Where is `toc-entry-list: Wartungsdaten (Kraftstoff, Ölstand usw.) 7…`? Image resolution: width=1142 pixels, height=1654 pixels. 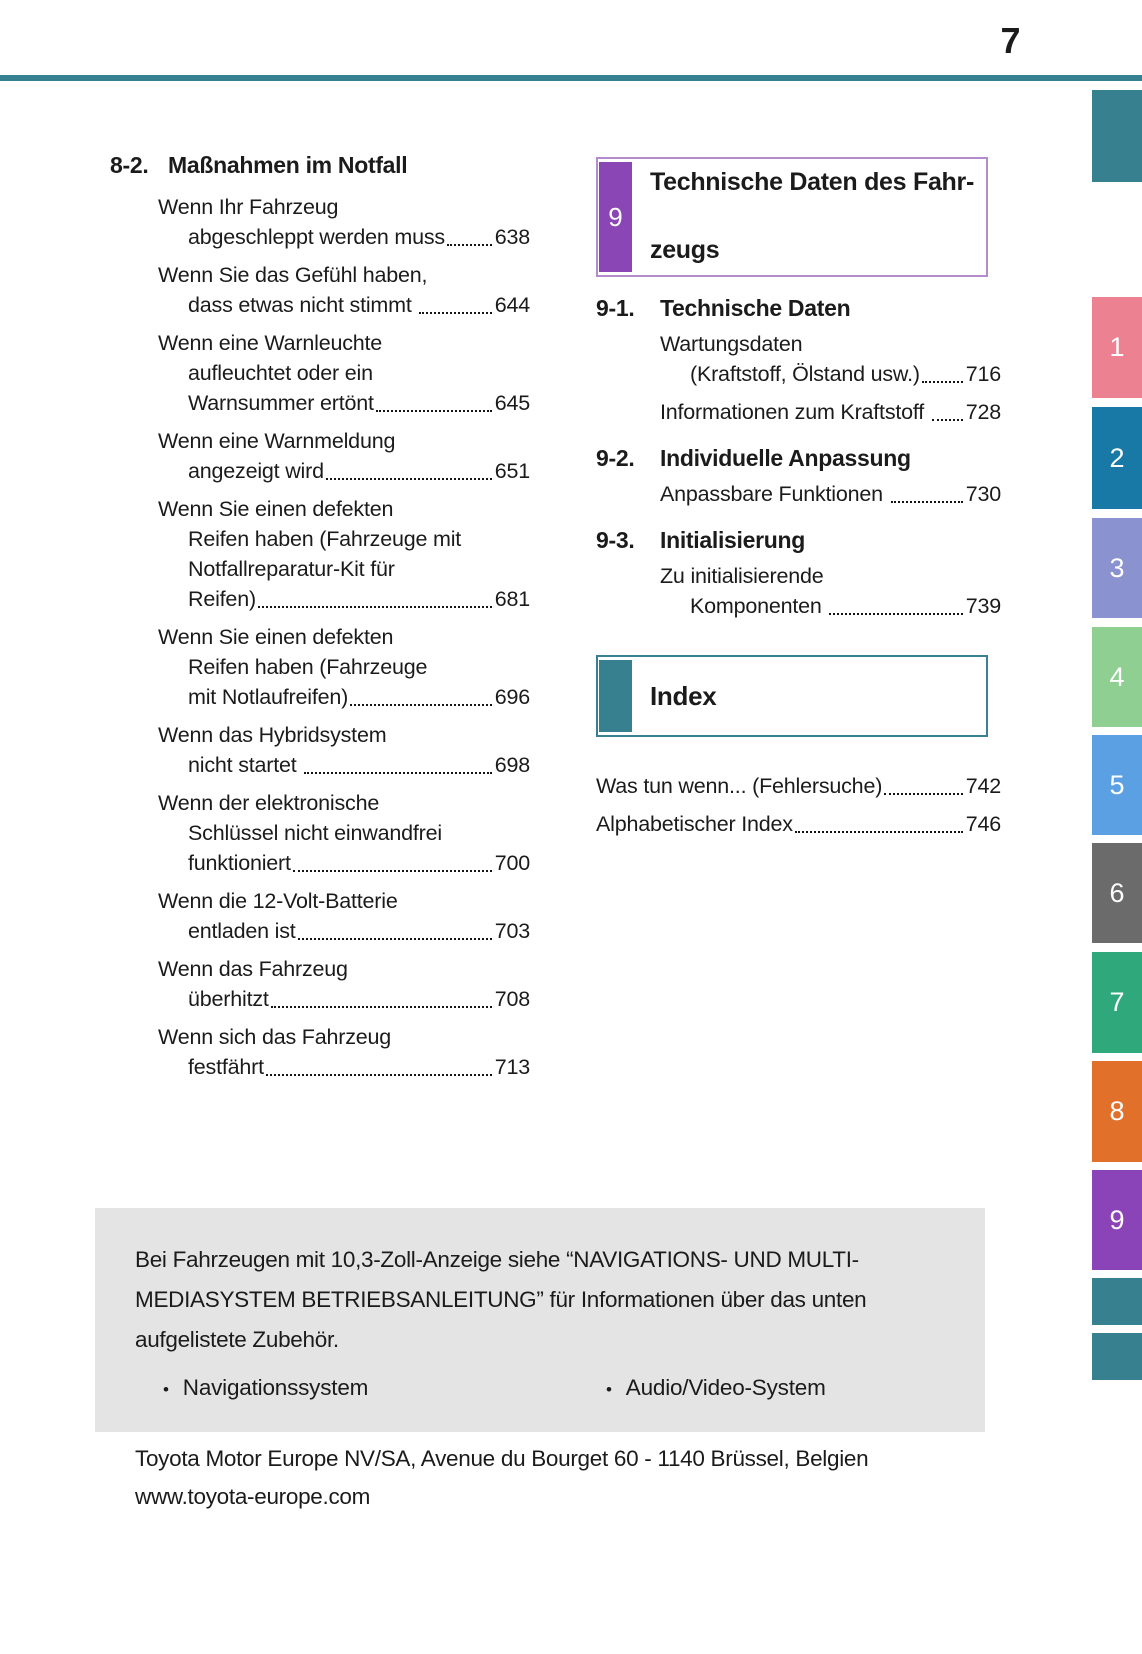 toc-entry-list: Wartungsdaten (Kraftstoff, Ölstand usw.) 7… is located at coordinates (830, 378).